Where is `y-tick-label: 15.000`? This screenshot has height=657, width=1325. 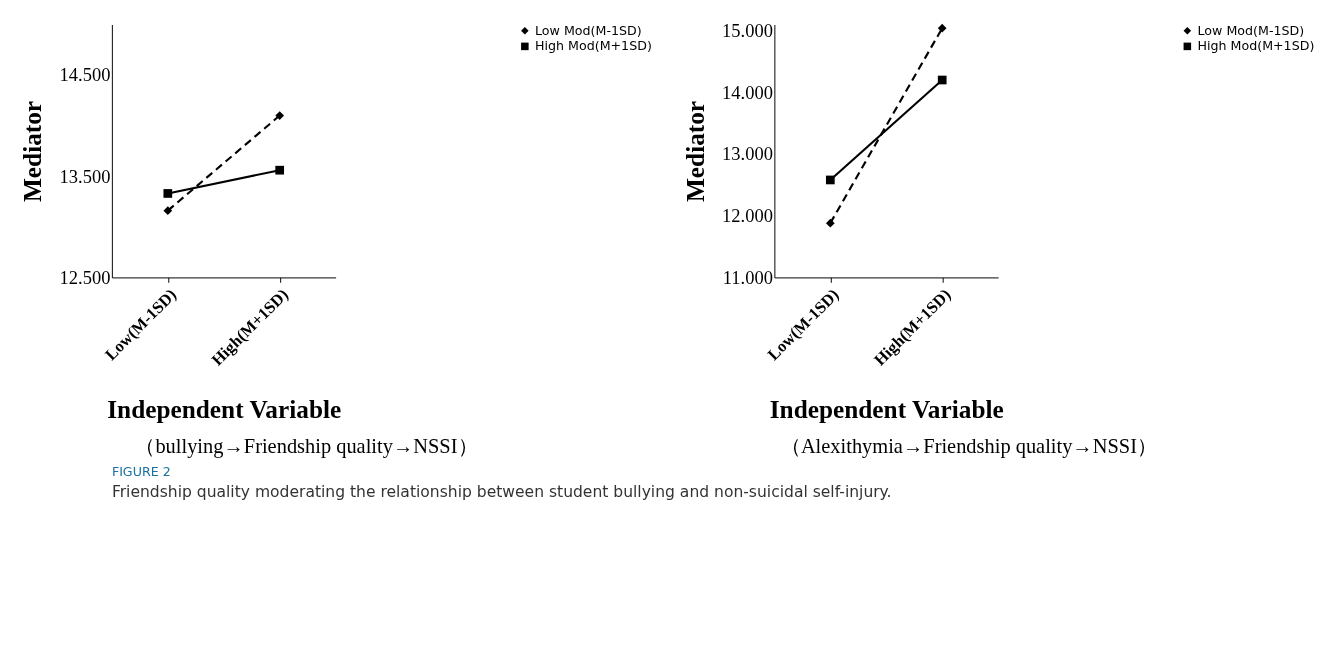
y-tick-label: 15.000 is located at coordinates (747, 30).